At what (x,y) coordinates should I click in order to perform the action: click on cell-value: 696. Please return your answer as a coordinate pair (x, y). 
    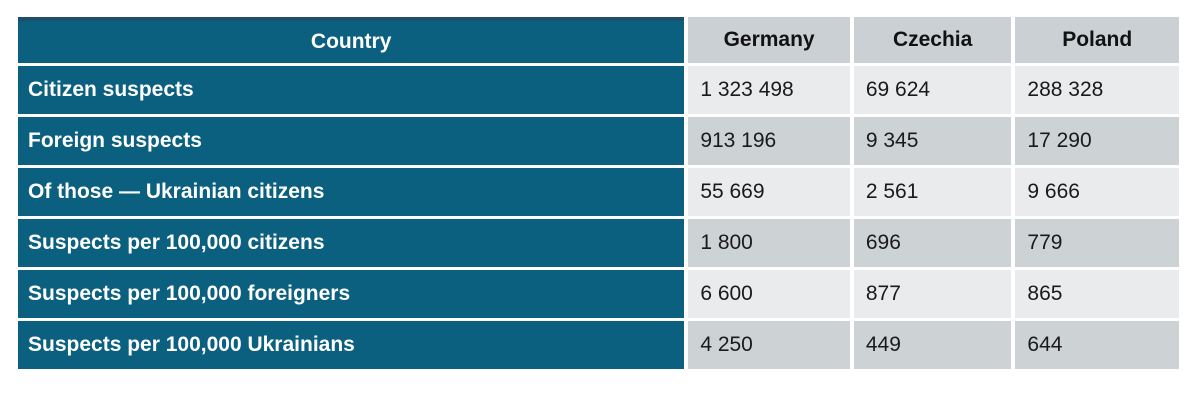
    Looking at the image, I should click on (932, 243).